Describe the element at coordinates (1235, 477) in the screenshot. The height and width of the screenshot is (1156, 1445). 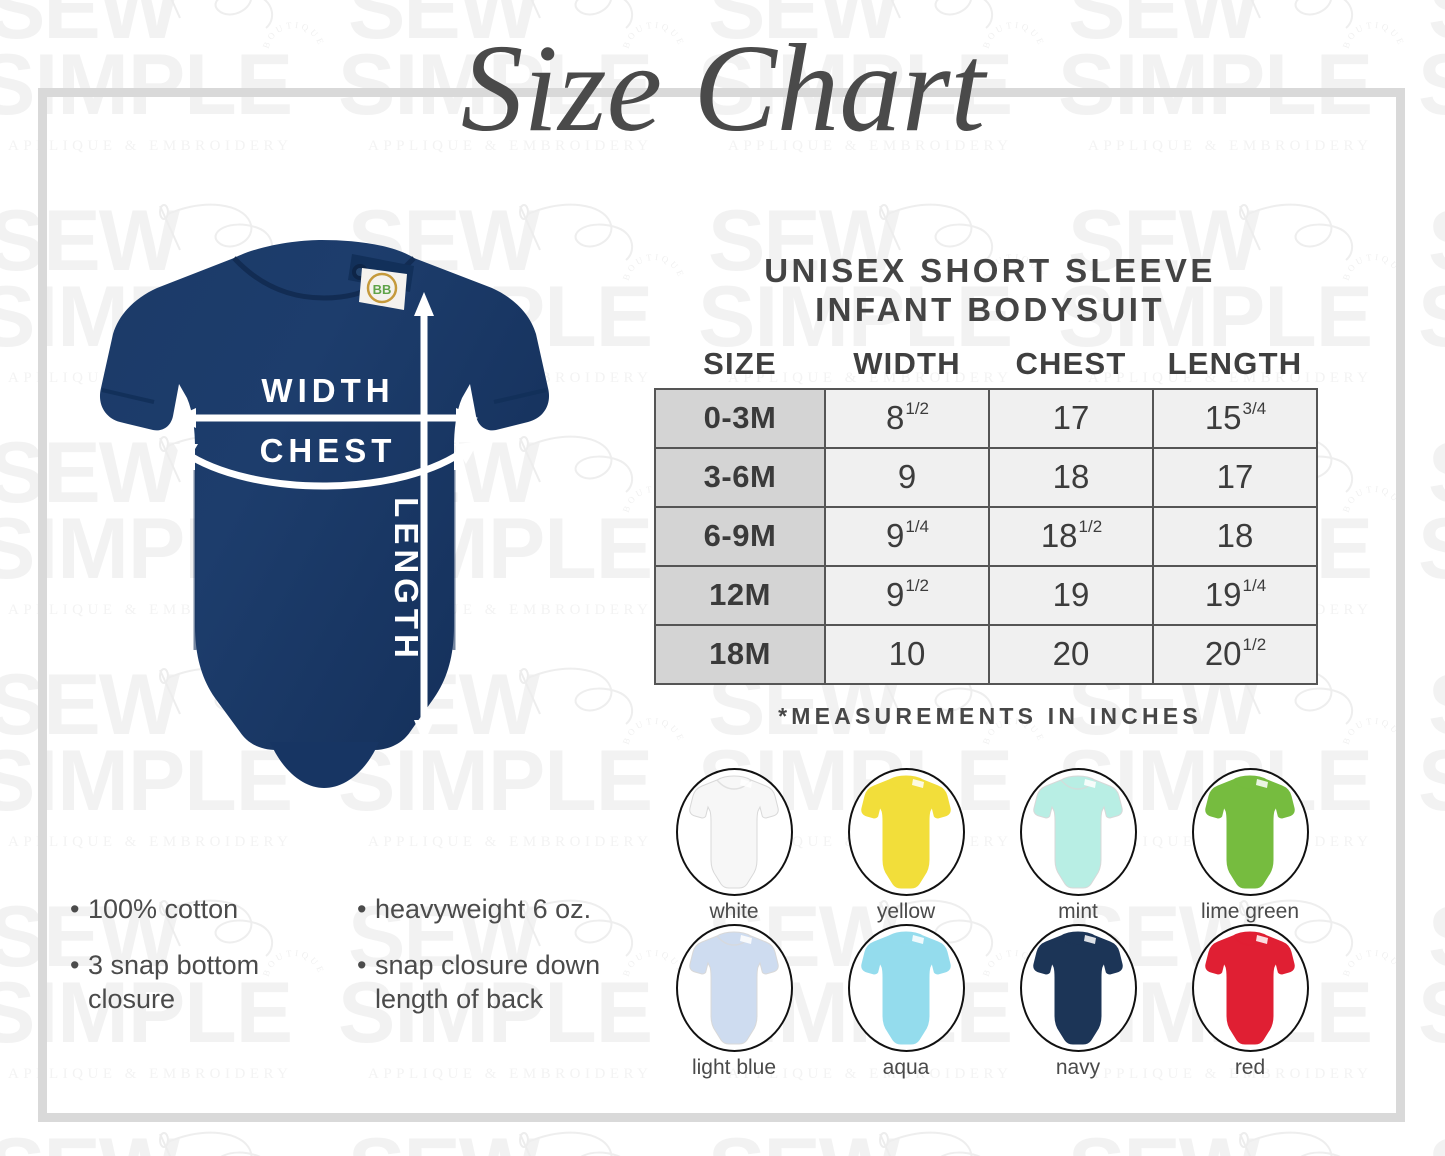
I see `cell-length: 17` at that location.